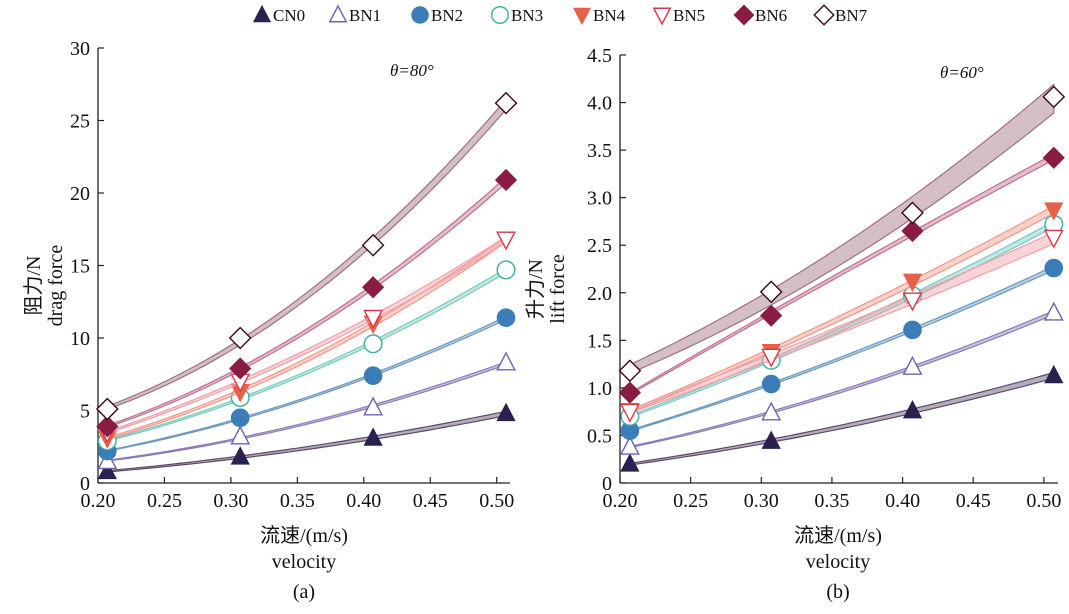 This screenshot has width=1069, height=614. Describe the element at coordinates (412, 70) in the screenshot. I see `theta-annotation: θ=80°` at that location.